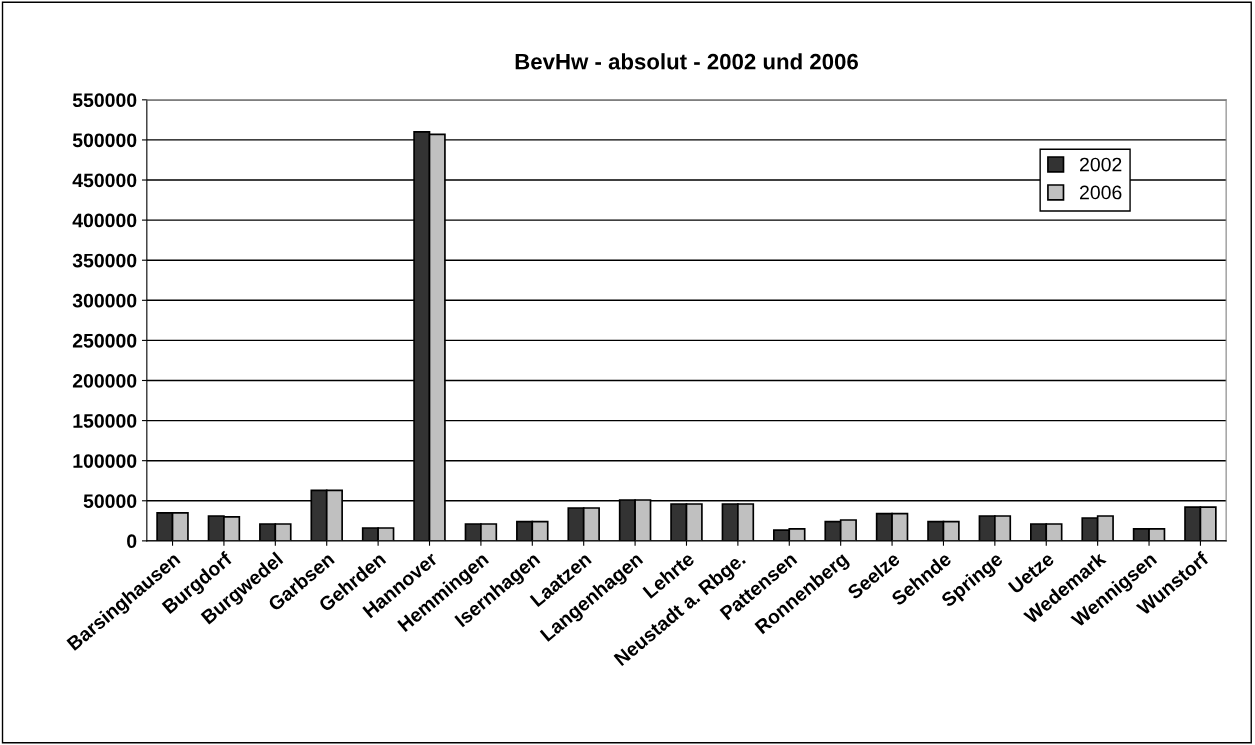  I want to click on legend-label: 2002, so click(1101, 164).